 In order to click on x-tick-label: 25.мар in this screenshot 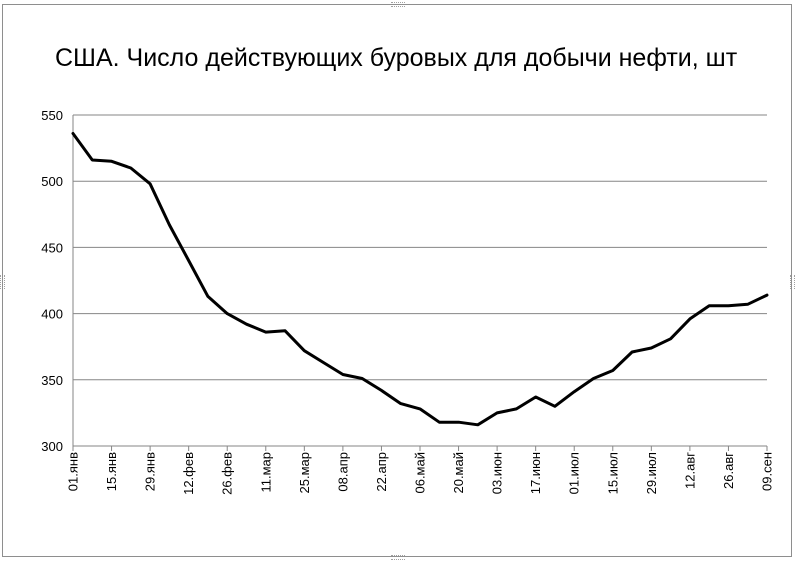, I will do `click(304, 472)`.